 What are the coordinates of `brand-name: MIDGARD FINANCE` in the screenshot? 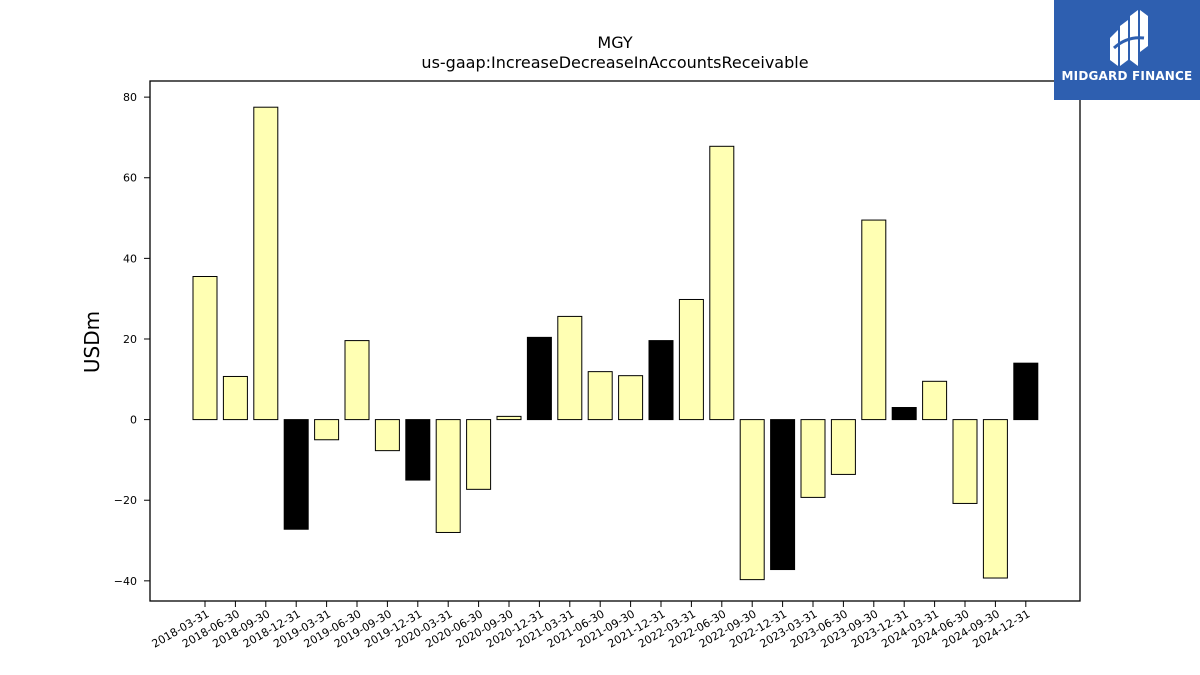 It's located at (1127, 76).